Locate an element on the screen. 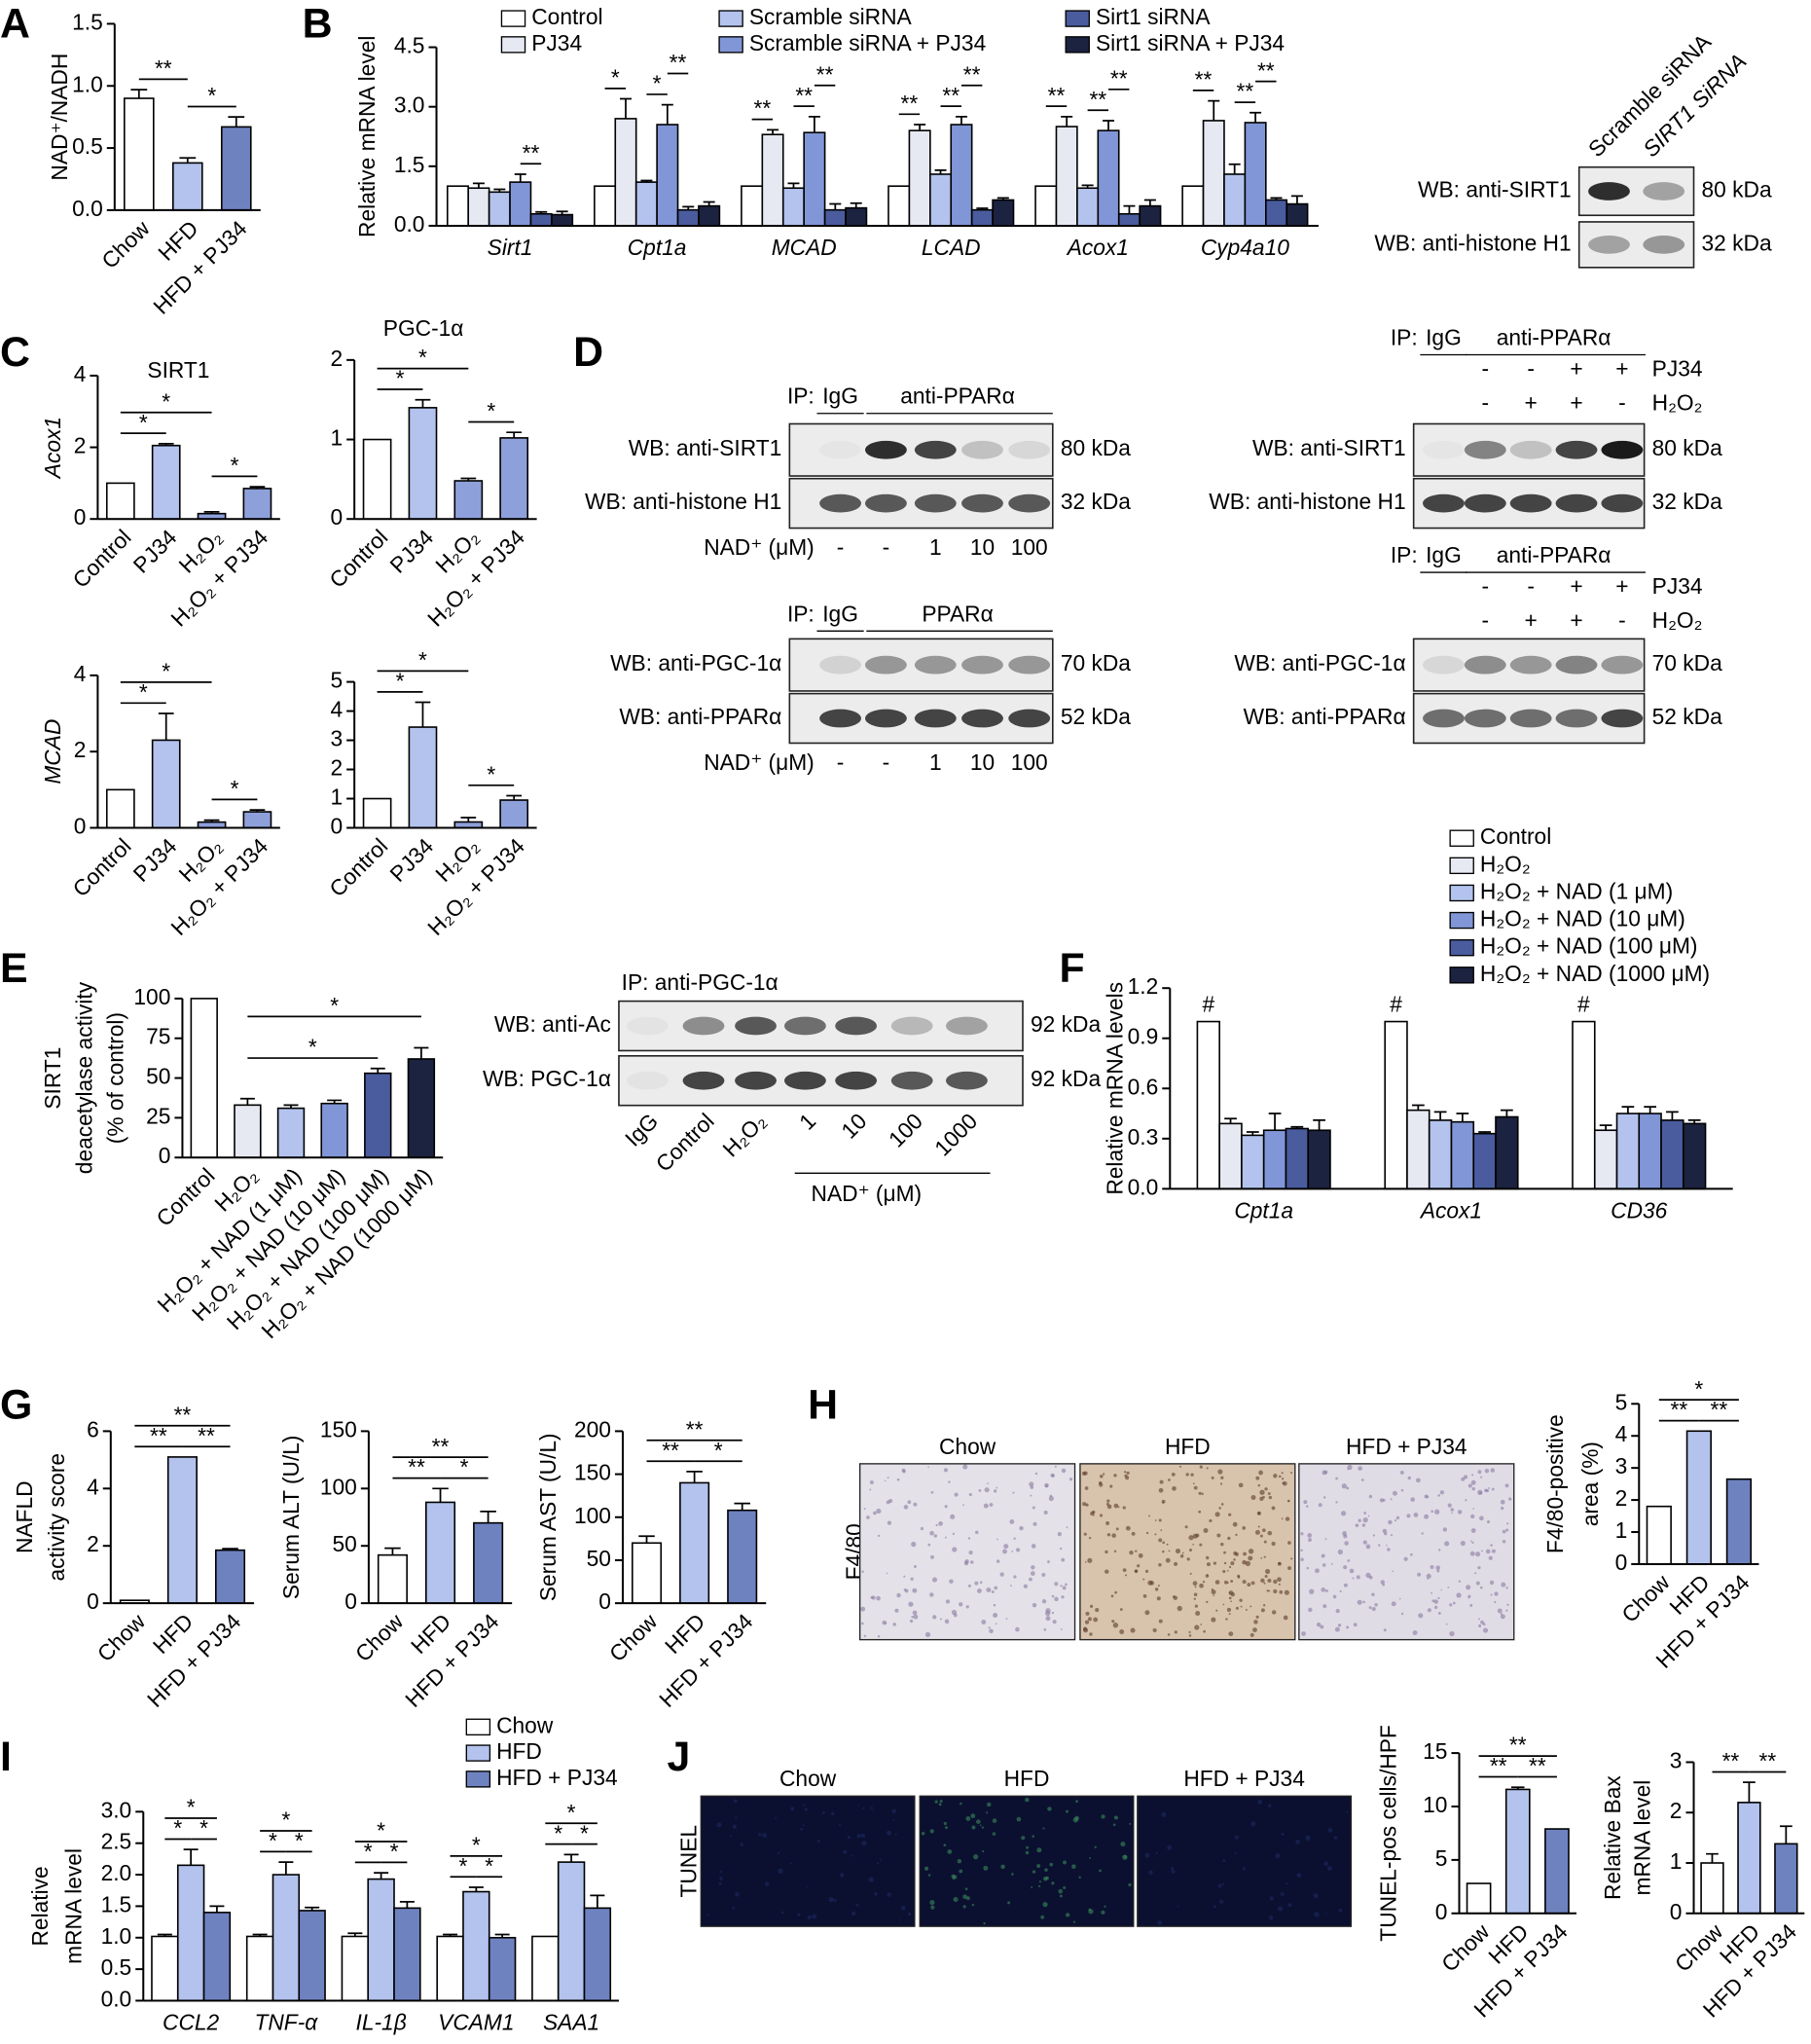  x-tick-label: CD36 is located at coordinates (1639, 1210).